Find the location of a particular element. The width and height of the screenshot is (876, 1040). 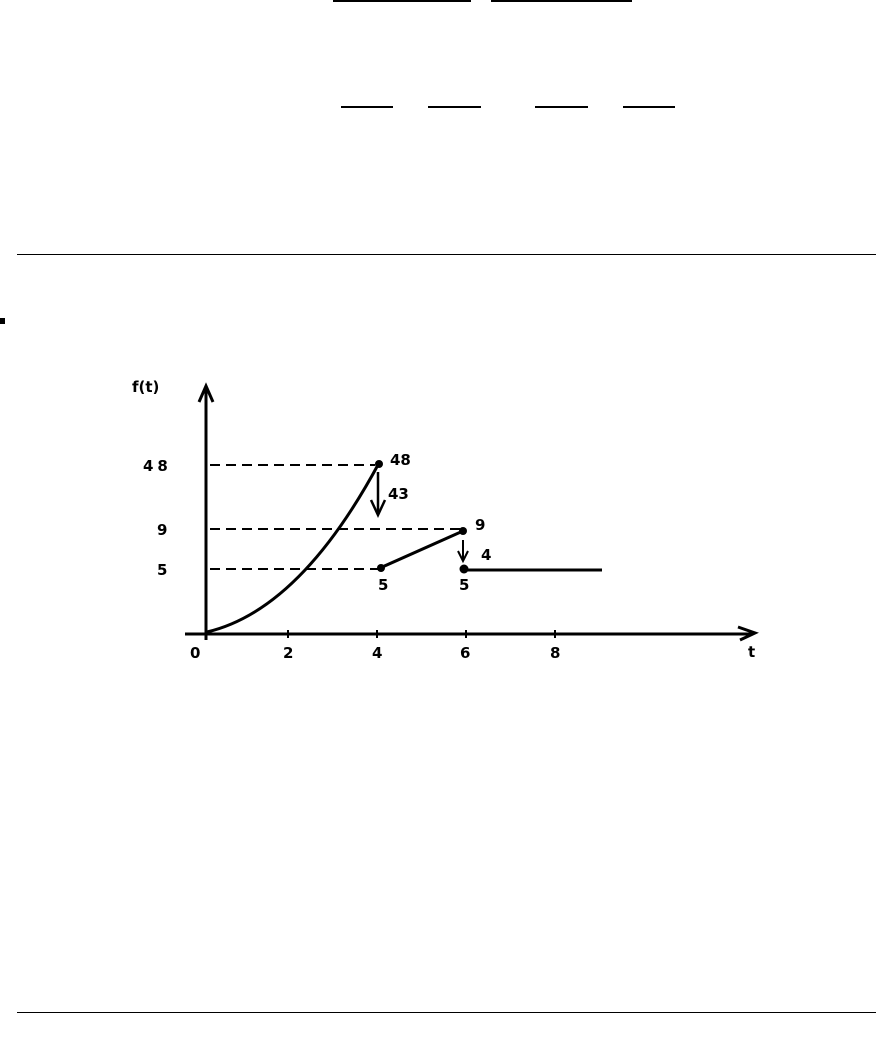

drop-1-label: 43 is located at coordinates (398, 494).